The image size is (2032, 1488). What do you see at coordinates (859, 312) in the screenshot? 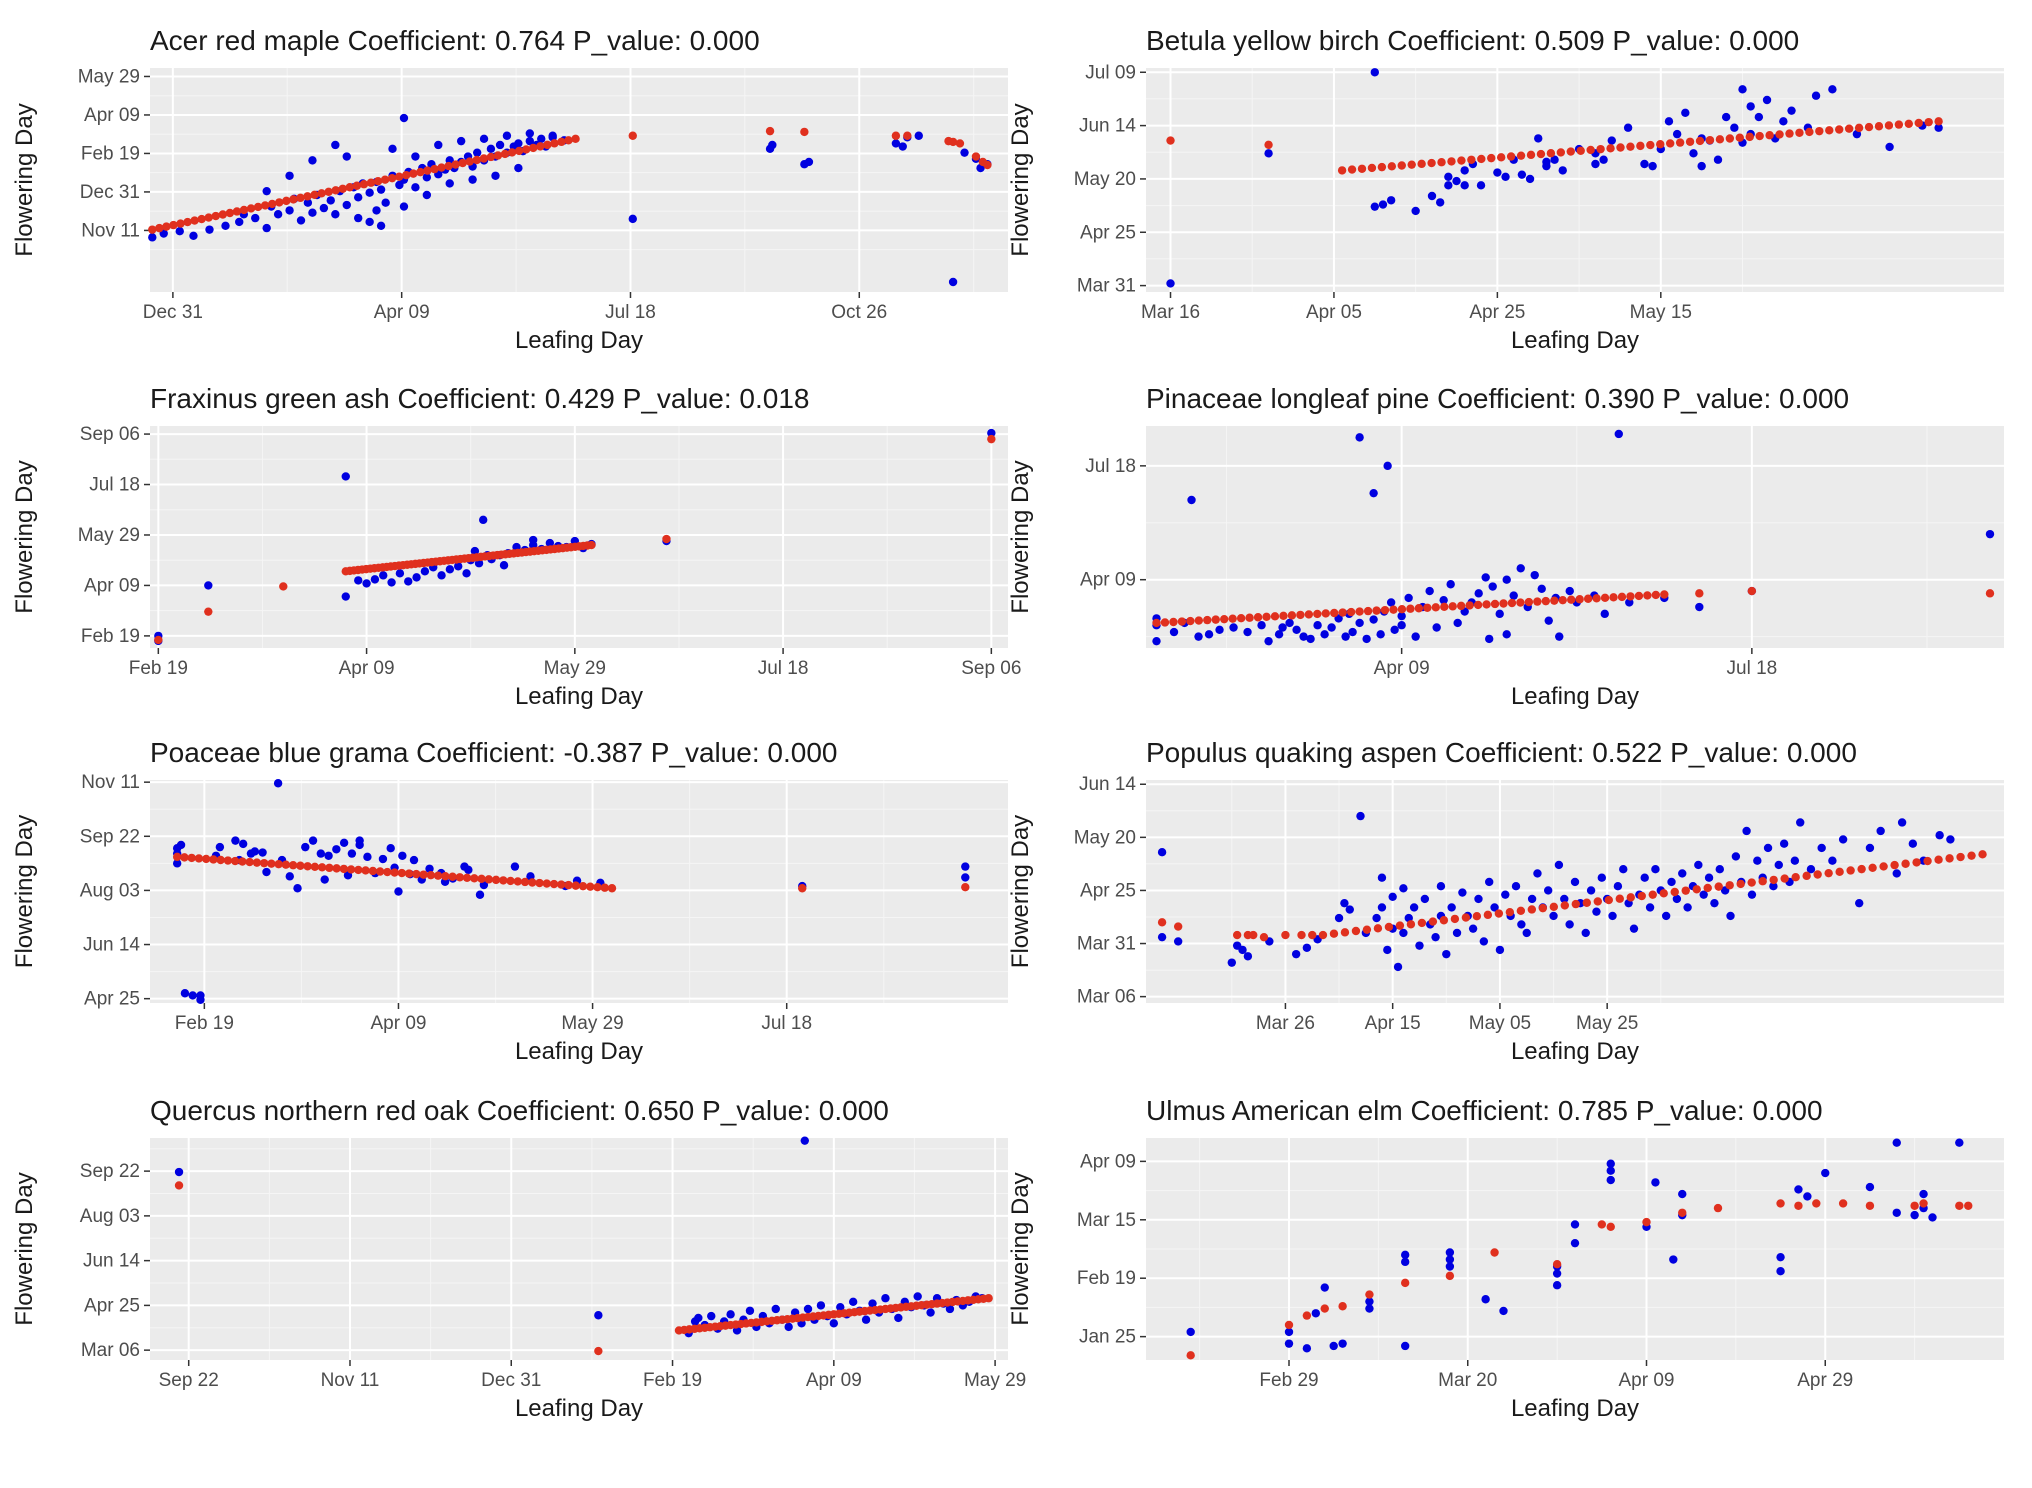
I see `x-tick-label: Oct 26` at bounding box center [859, 312].